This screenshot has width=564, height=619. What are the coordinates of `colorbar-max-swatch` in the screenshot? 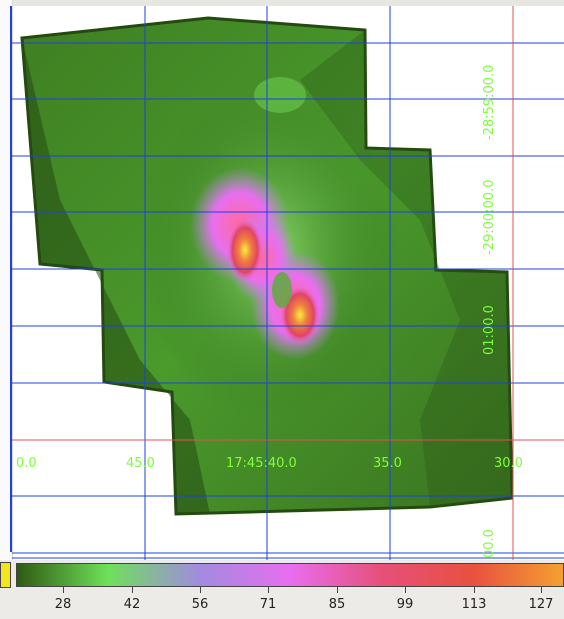 It's located at (5, 575).